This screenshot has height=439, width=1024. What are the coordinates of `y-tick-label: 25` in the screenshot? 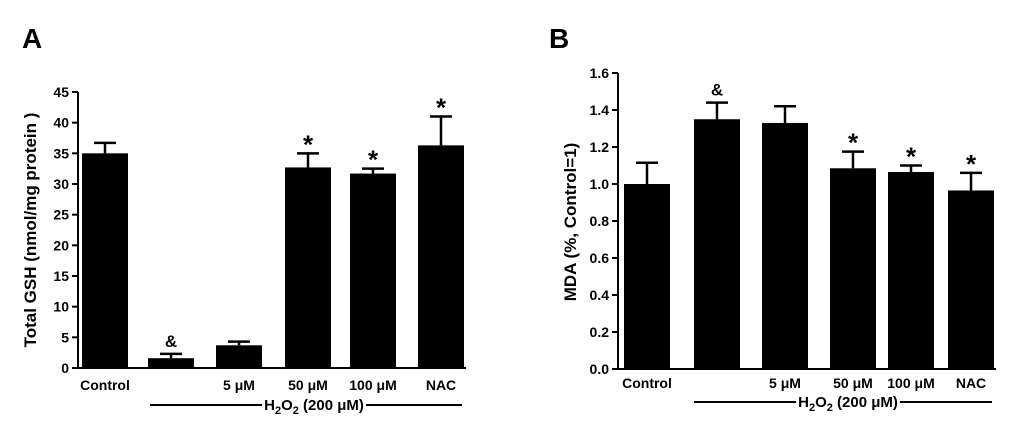 It's located at (61, 215).